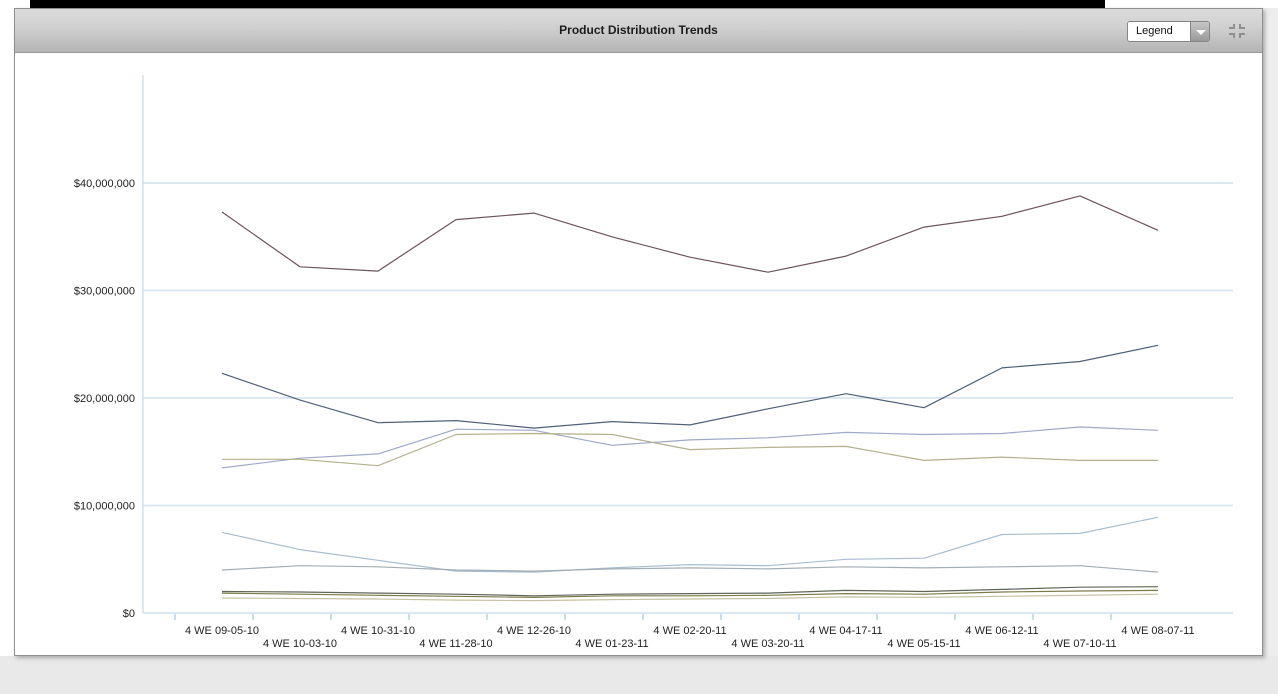 The height and width of the screenshot is (694, 1278). I want to click on y-tick-label: $20,000,000, so click(104, 399).